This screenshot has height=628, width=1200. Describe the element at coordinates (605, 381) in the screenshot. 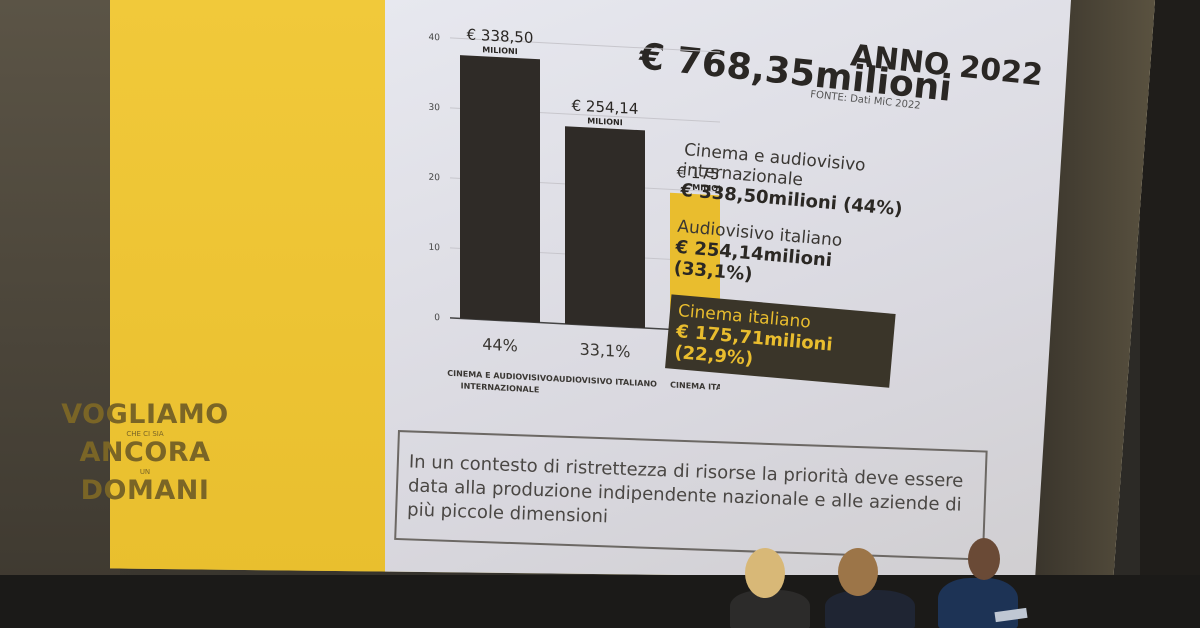

I see `category-label: AUDIOVISIVO ITALIANO` at that location.